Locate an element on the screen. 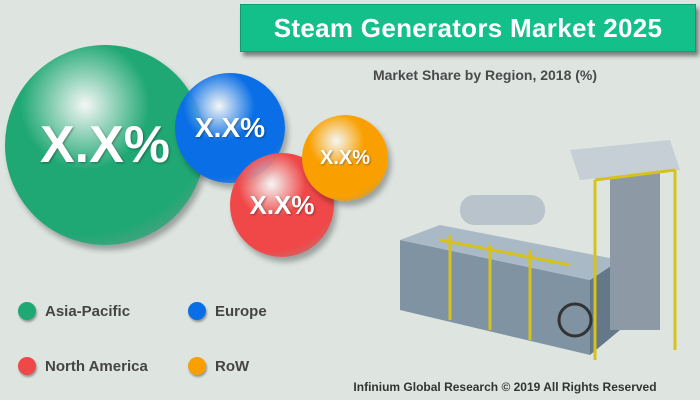  bubble-asia-pacific: X.X% is located at coordinates (105, 145).